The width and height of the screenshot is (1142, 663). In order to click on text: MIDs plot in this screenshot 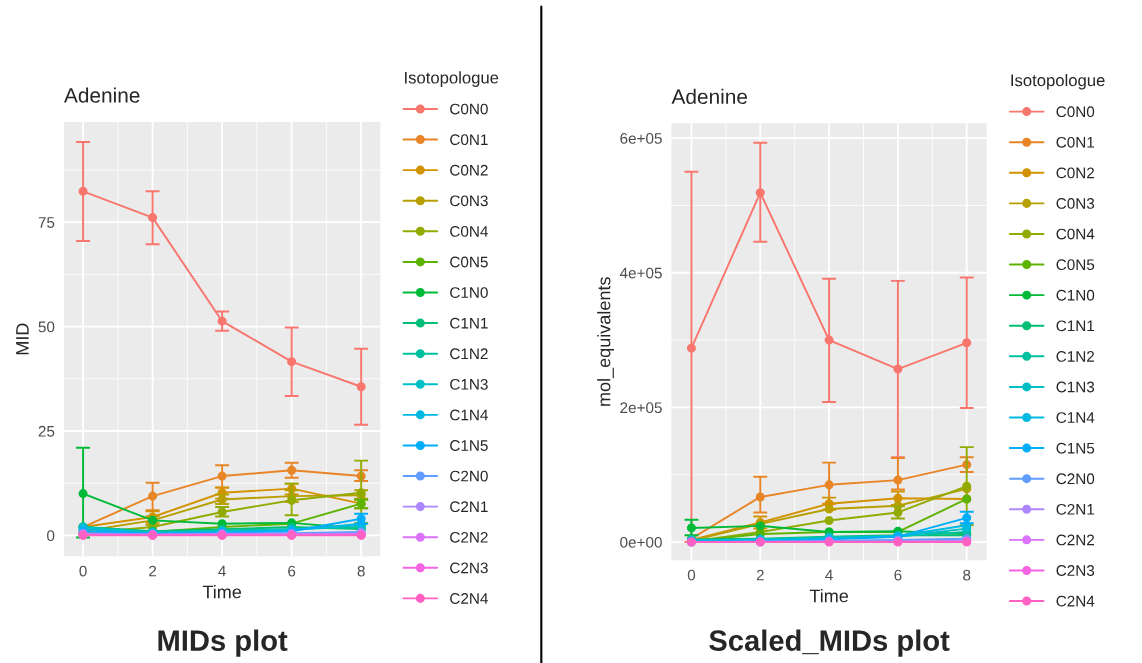, I will do `click(223, 643)`.